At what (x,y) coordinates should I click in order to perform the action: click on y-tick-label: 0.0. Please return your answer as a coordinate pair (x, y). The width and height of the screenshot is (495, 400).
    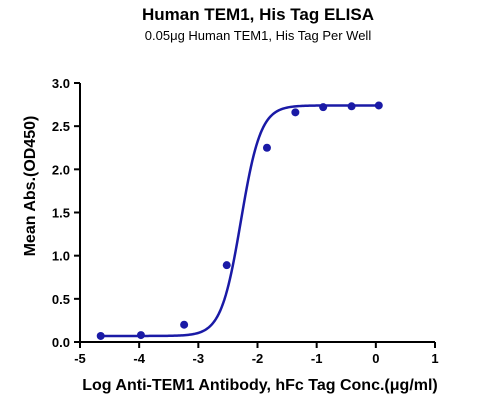
    Looking at the image, I should click on (61, 342).